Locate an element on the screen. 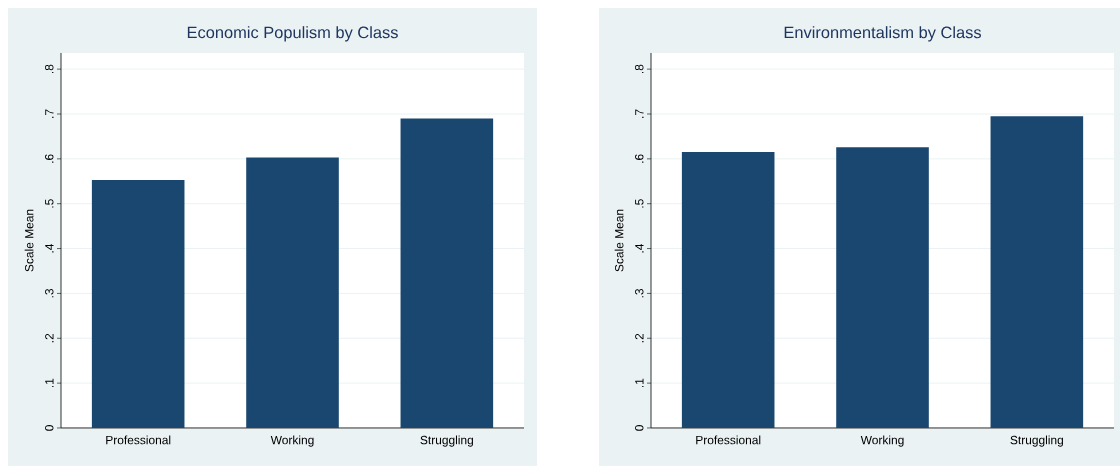 The height and width of the screenshot is (466, 1120). chart-title: Economic Populism by Class is located at coordinates (292, 34).